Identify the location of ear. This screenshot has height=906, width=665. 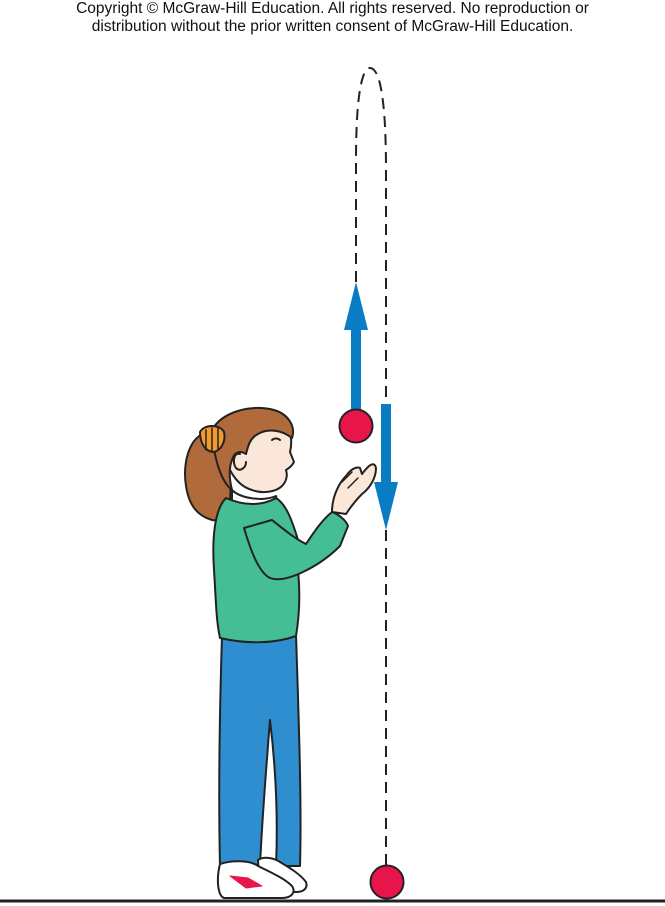
(239, 461).